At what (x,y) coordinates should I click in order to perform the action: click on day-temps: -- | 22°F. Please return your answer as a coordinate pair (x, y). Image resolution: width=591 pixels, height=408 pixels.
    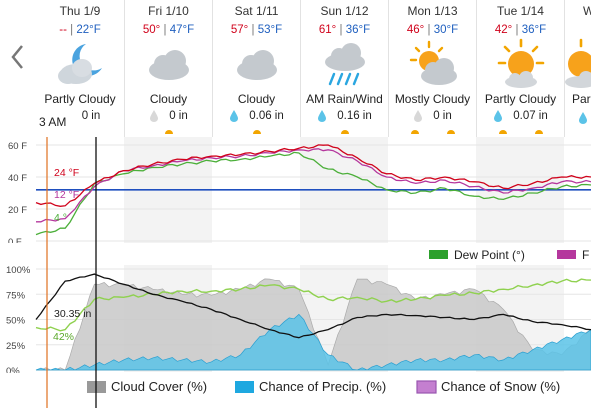
    Looking at the image, I should click on (80, 30).